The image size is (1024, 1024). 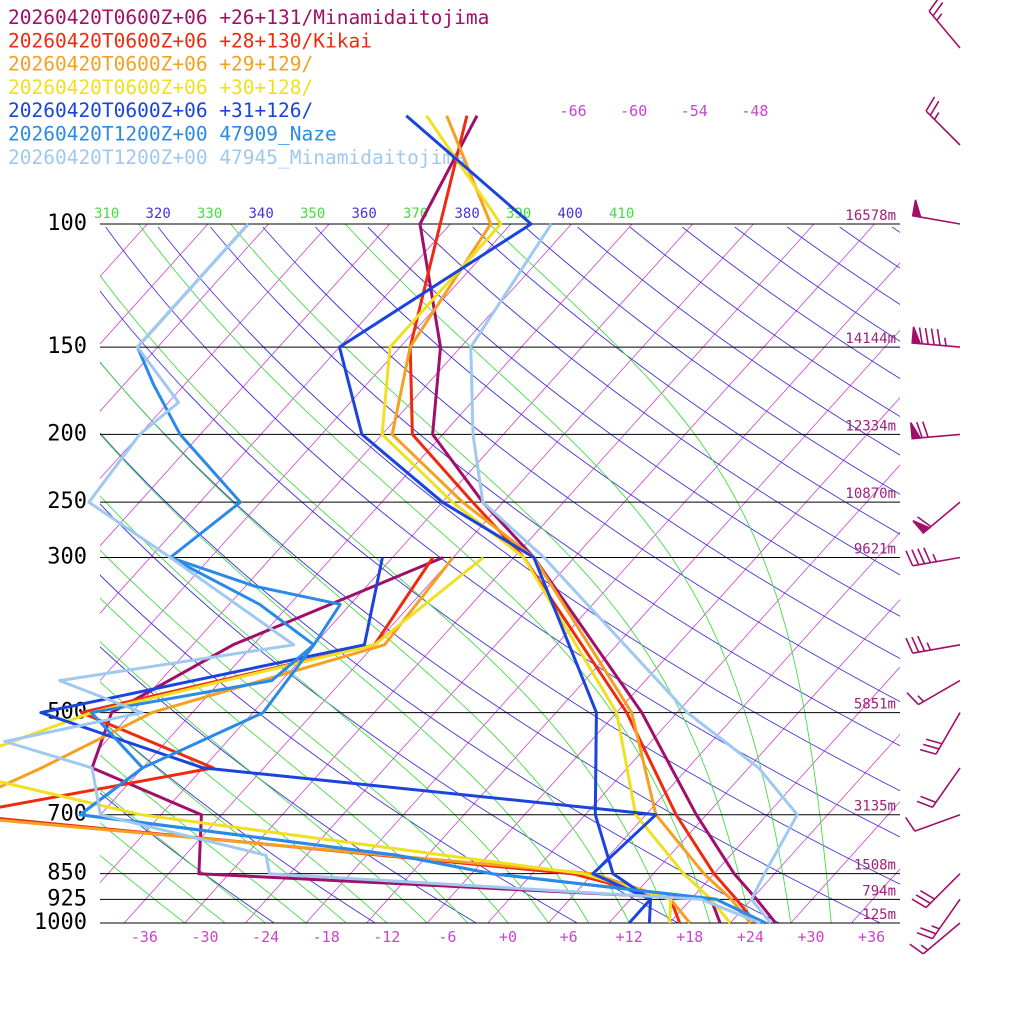 I want to click on legend-entry: 20260420T0600Z+06 +31+126/, so click(x=160, y=110).